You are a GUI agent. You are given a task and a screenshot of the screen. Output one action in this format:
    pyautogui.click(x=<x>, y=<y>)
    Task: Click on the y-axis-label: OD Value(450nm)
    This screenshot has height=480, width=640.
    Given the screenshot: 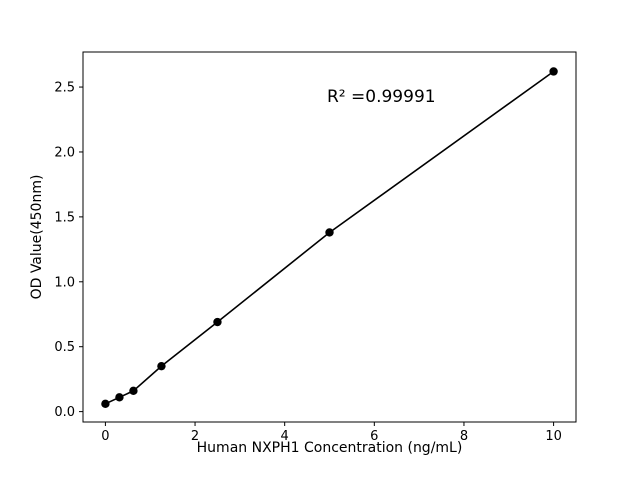 What is the action you would take?
    pyautogui.click(x=37, y=237)
    